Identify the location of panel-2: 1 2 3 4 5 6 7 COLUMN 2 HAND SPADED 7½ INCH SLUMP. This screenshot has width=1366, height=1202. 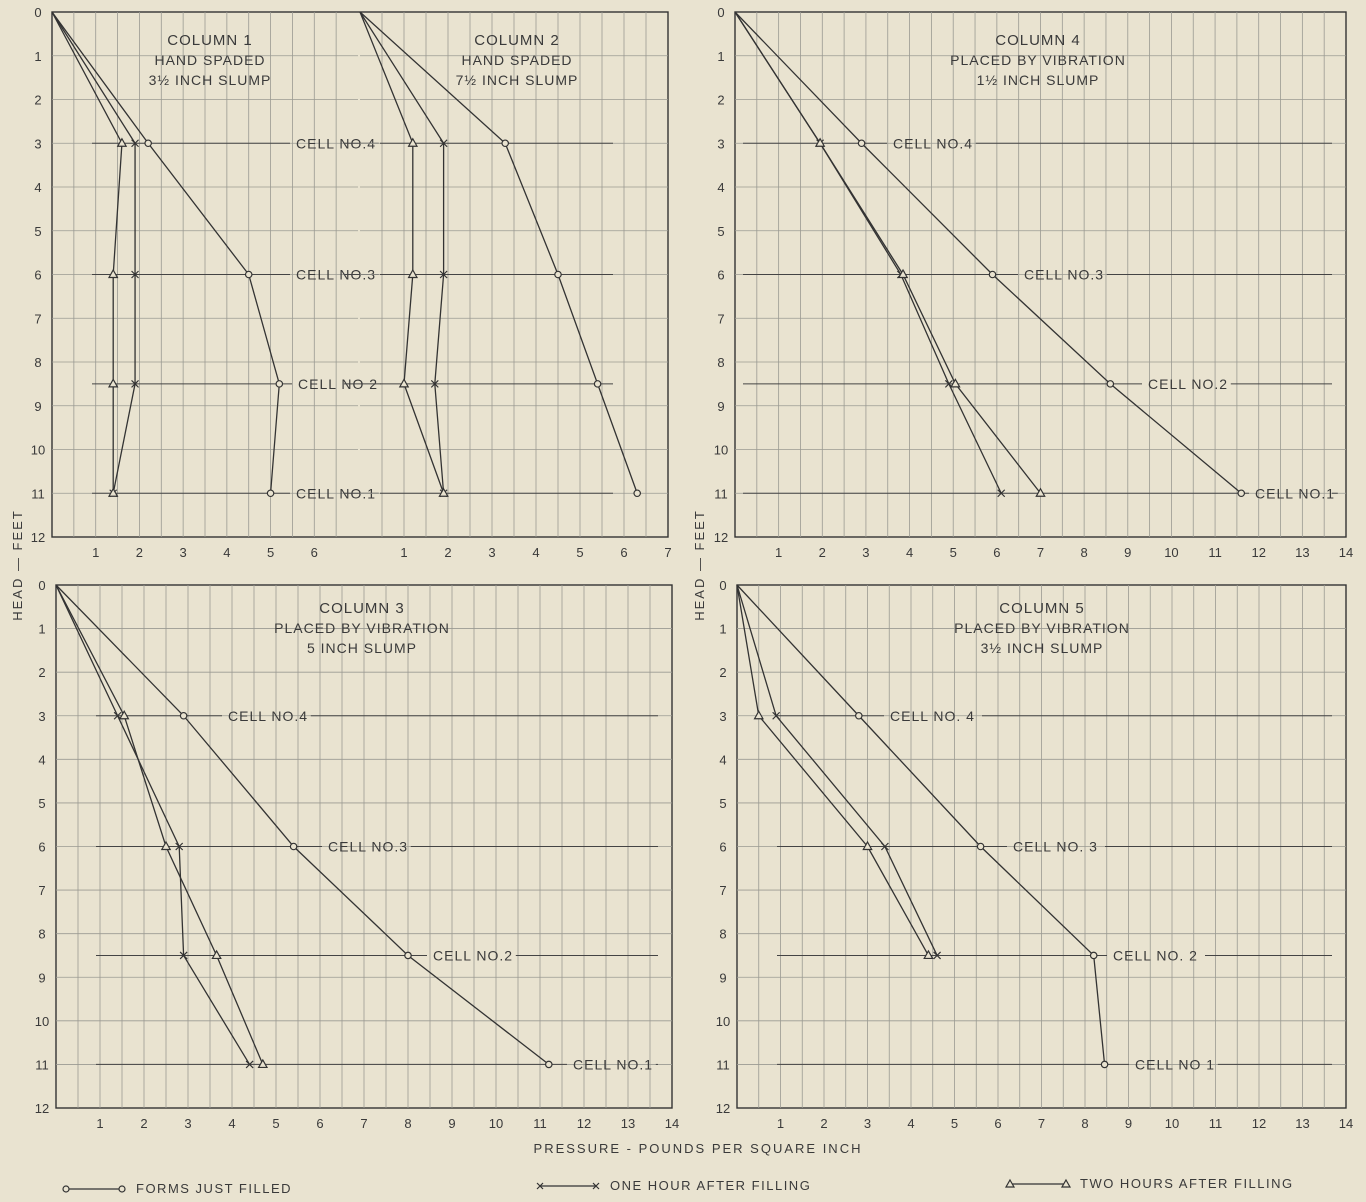
(515, 285).